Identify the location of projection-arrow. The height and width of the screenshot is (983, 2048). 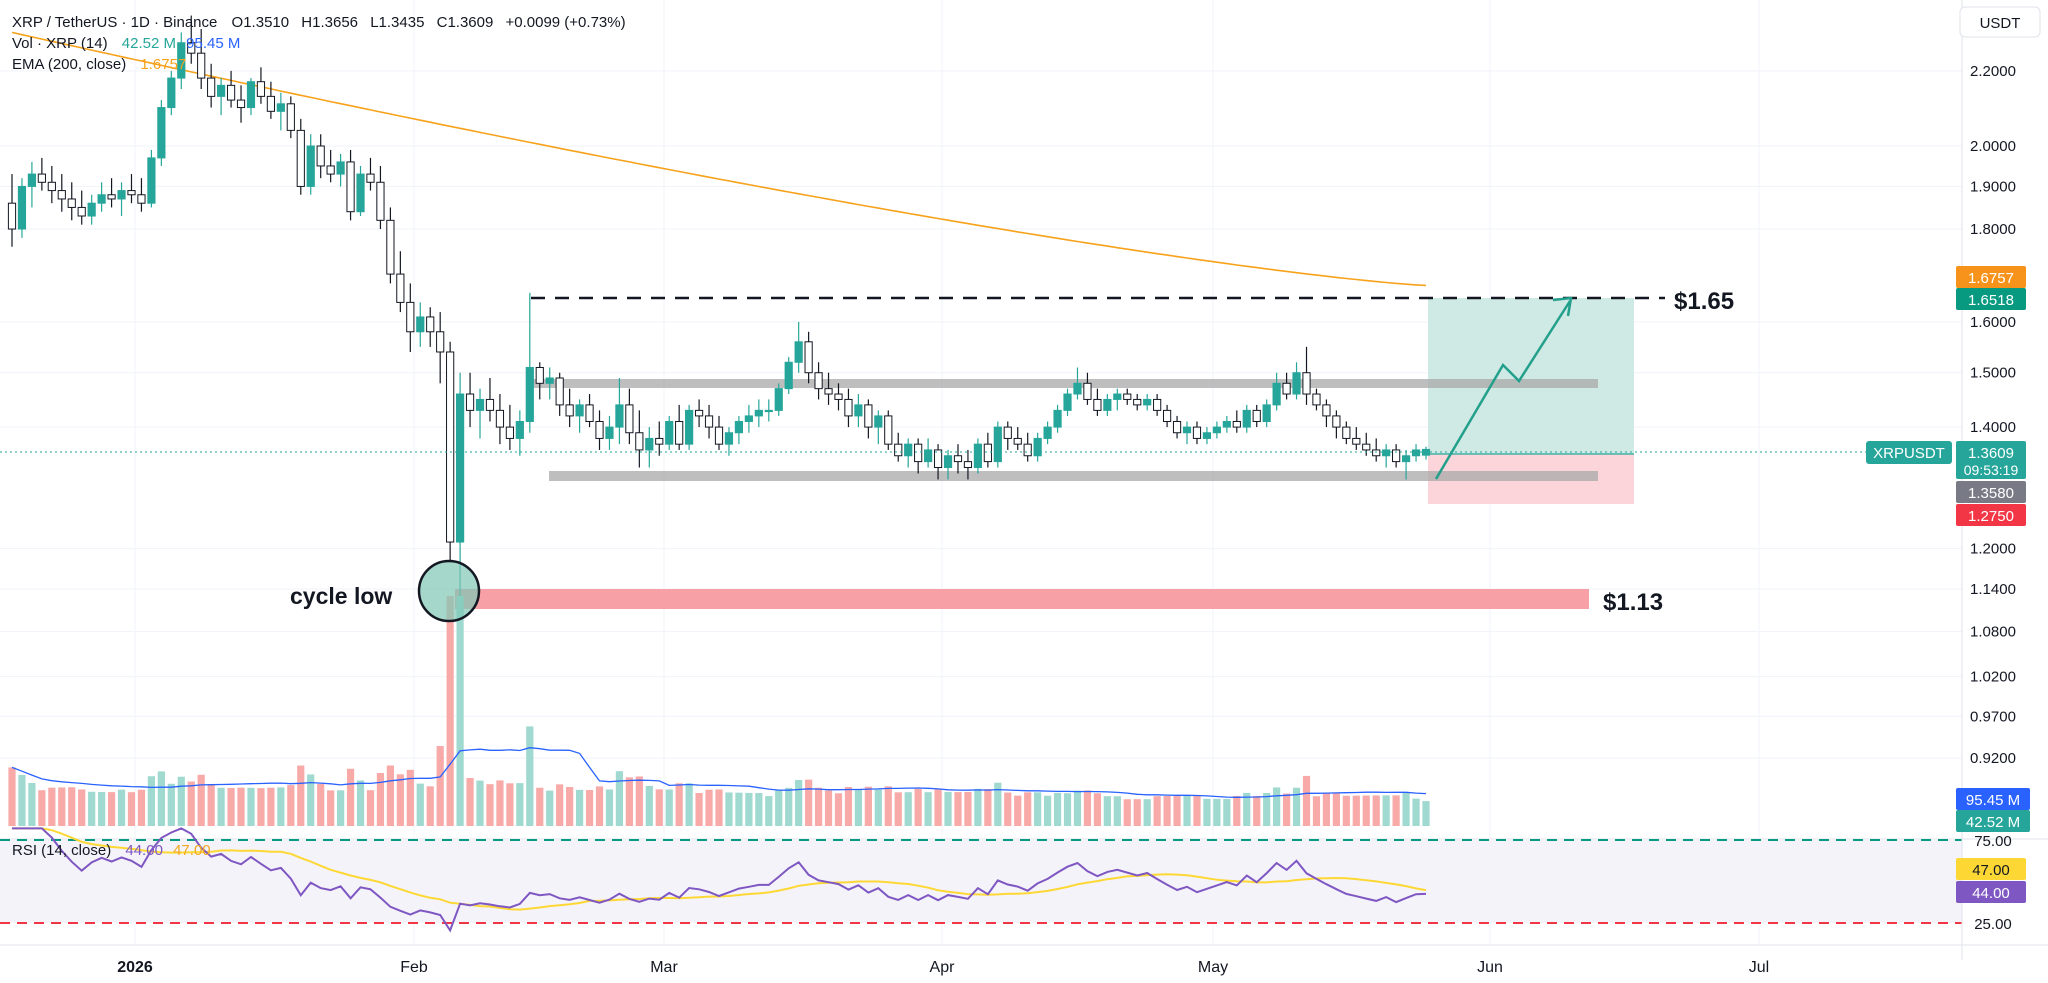
(1503, 390).